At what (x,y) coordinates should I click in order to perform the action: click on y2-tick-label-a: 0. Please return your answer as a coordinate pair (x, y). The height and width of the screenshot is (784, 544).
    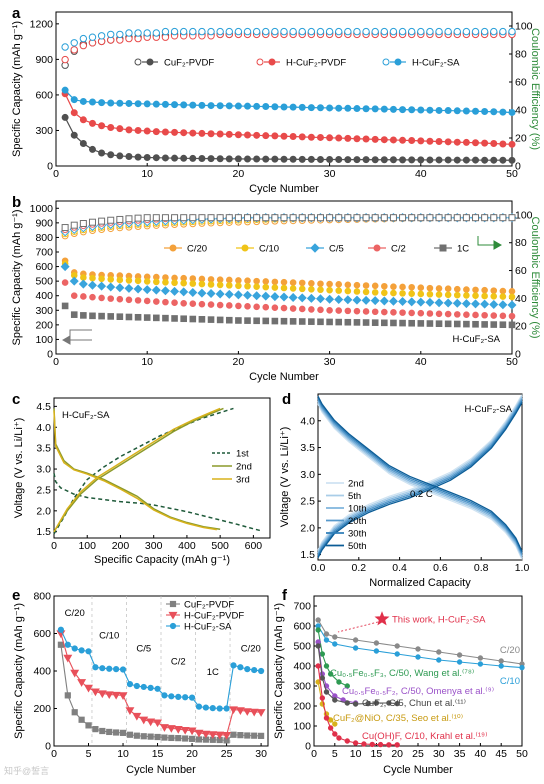
    Looking at the image, I should click on (518, 167).